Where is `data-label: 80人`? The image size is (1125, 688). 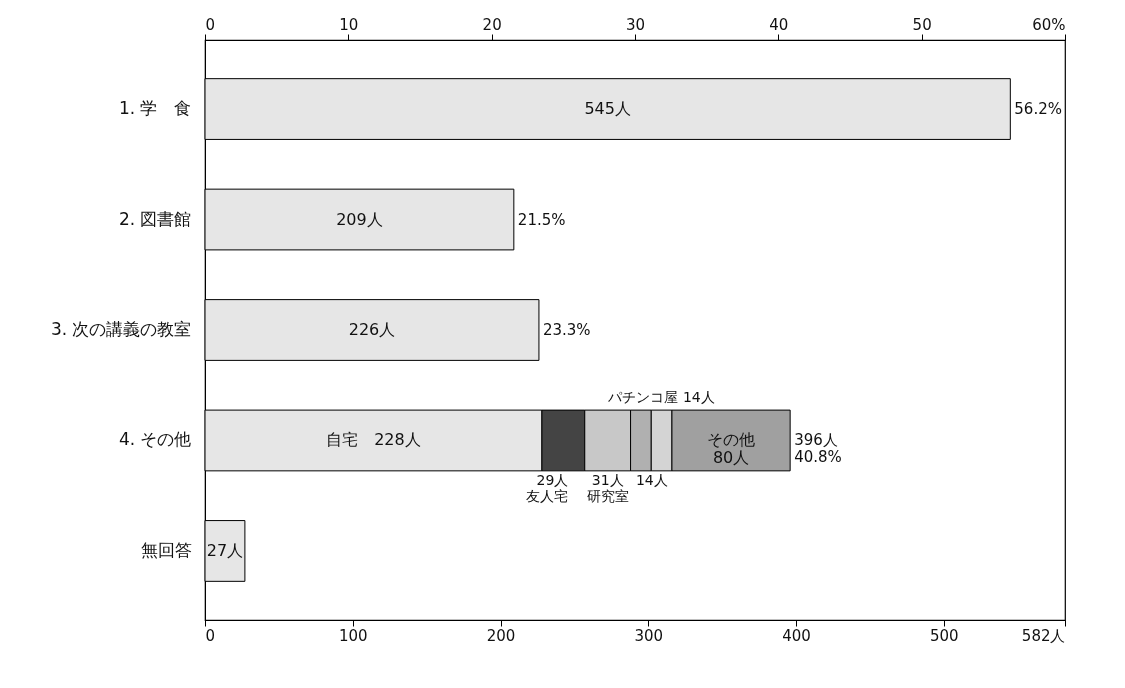
data-label: 80人 is located at coordinates (731, 458).